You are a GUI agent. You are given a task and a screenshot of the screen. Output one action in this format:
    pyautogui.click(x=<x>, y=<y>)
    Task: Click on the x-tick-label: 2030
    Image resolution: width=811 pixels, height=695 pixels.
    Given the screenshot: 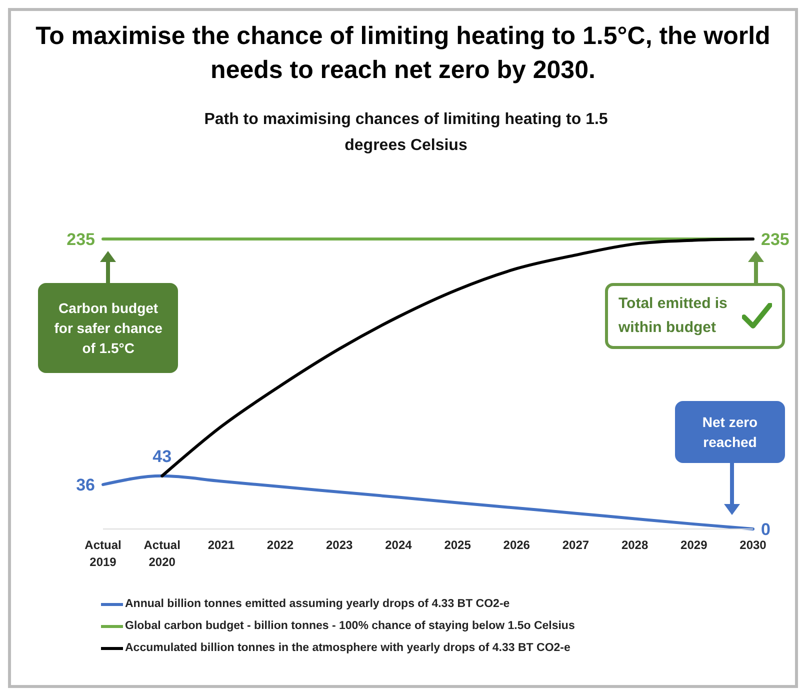 What is the action you would take?
    pyautogui.click(x=753, y=545)
    